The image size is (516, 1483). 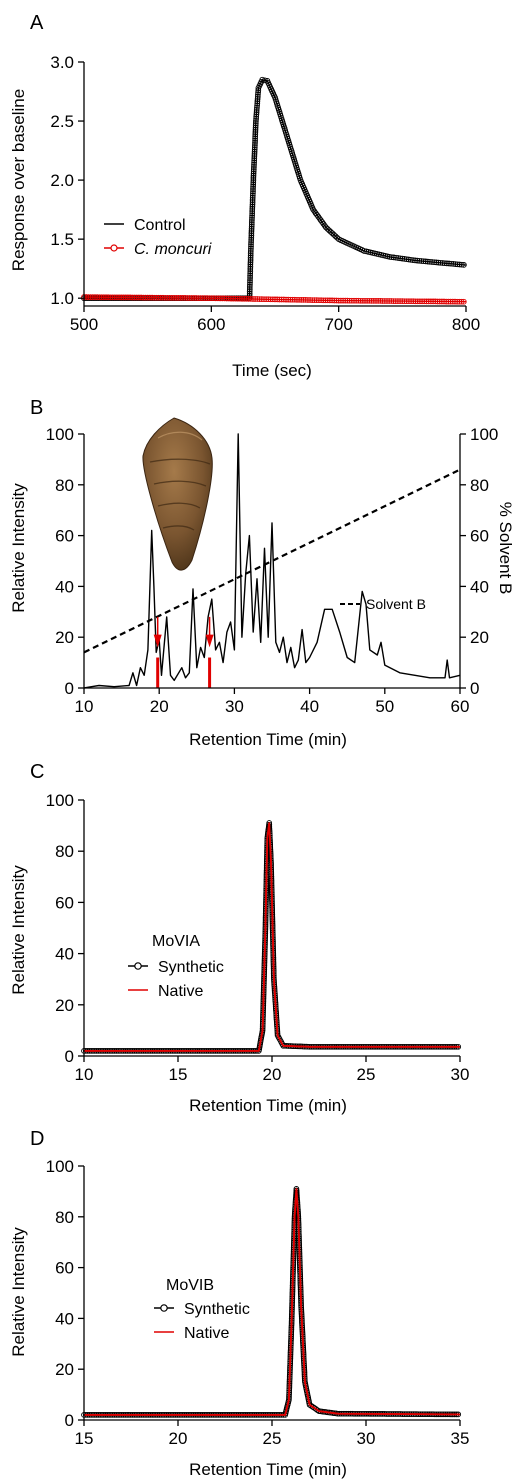 What do you see at coordinates (211, 324) in the screenshot?
I see `x-tick-label: 600` at bounding box center [211, 324].